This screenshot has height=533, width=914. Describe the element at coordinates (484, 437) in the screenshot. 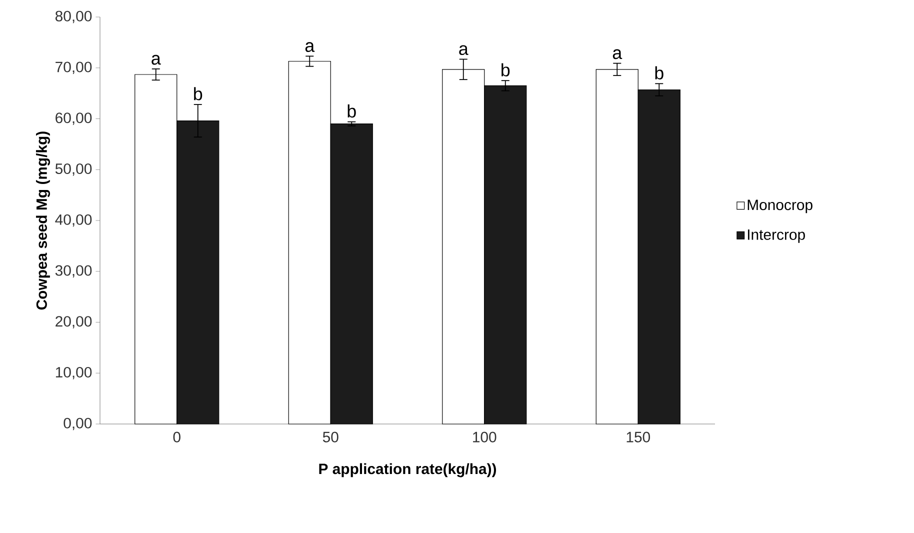

I see `x-tick-label: 100` at that location.